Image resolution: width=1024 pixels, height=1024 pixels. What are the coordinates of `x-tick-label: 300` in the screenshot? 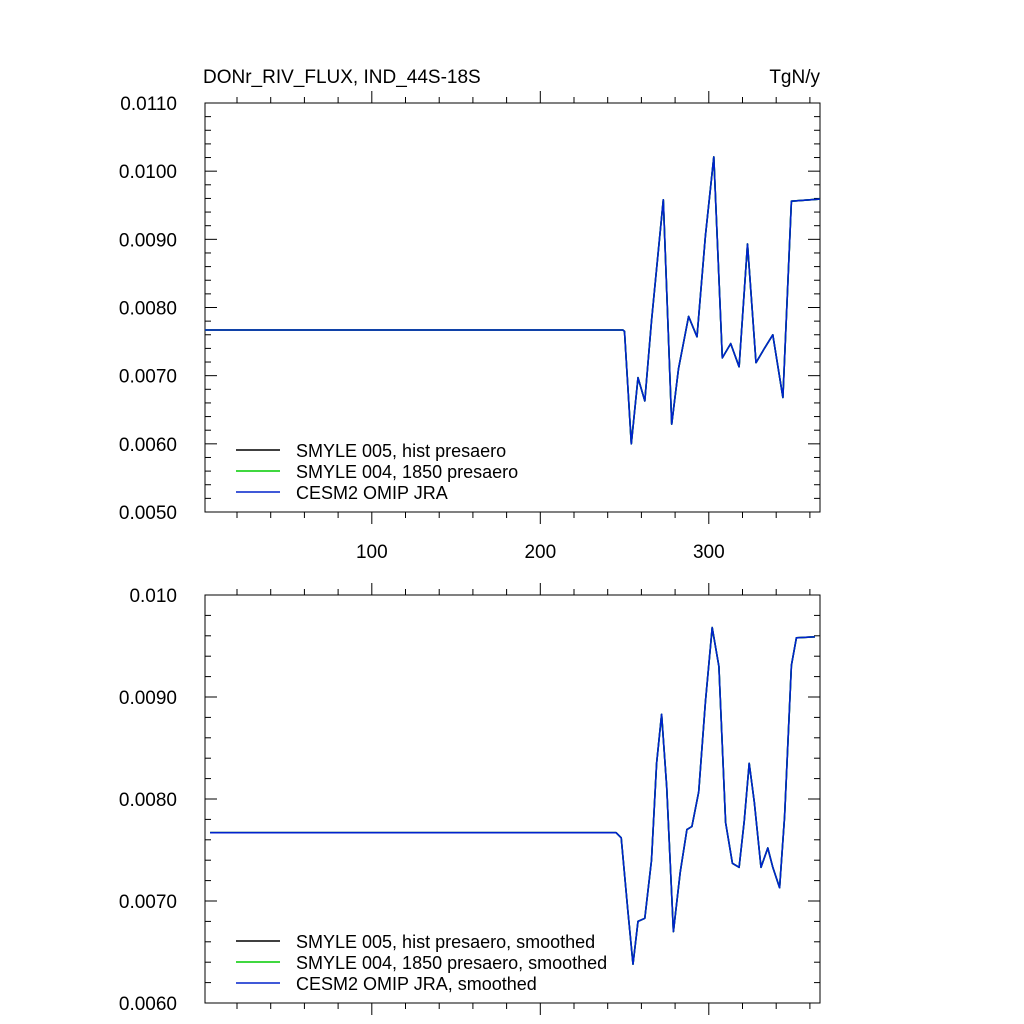 It's located at (709, 552).